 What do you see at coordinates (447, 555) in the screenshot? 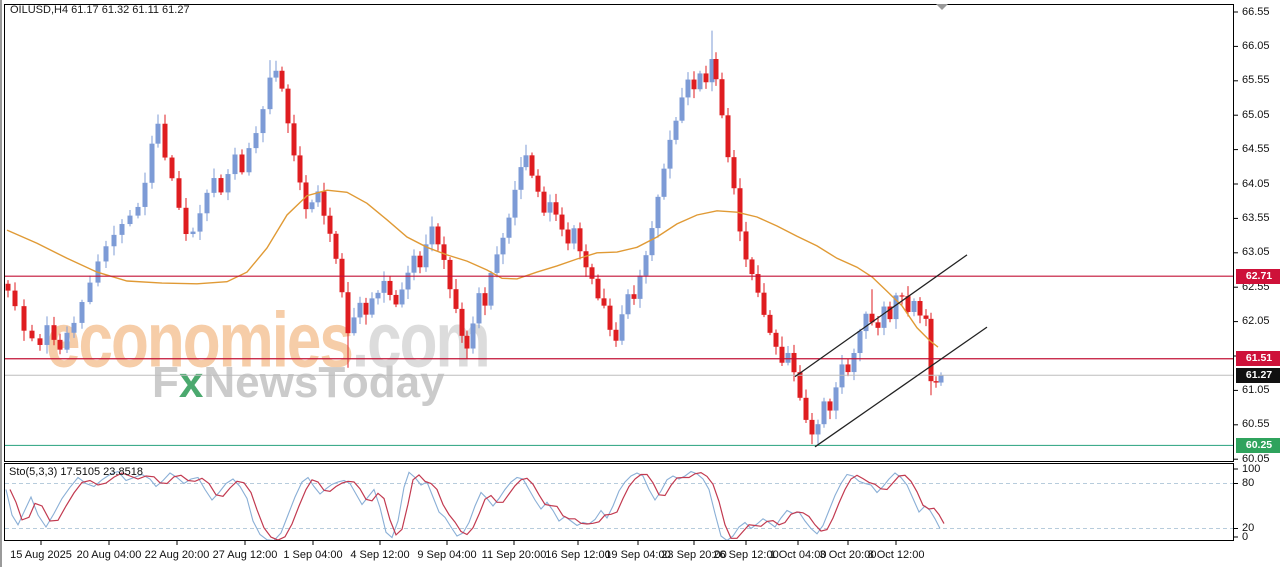
I see `time-axis-label: 9 Sep 04:00` at bounding box center [447, 555].